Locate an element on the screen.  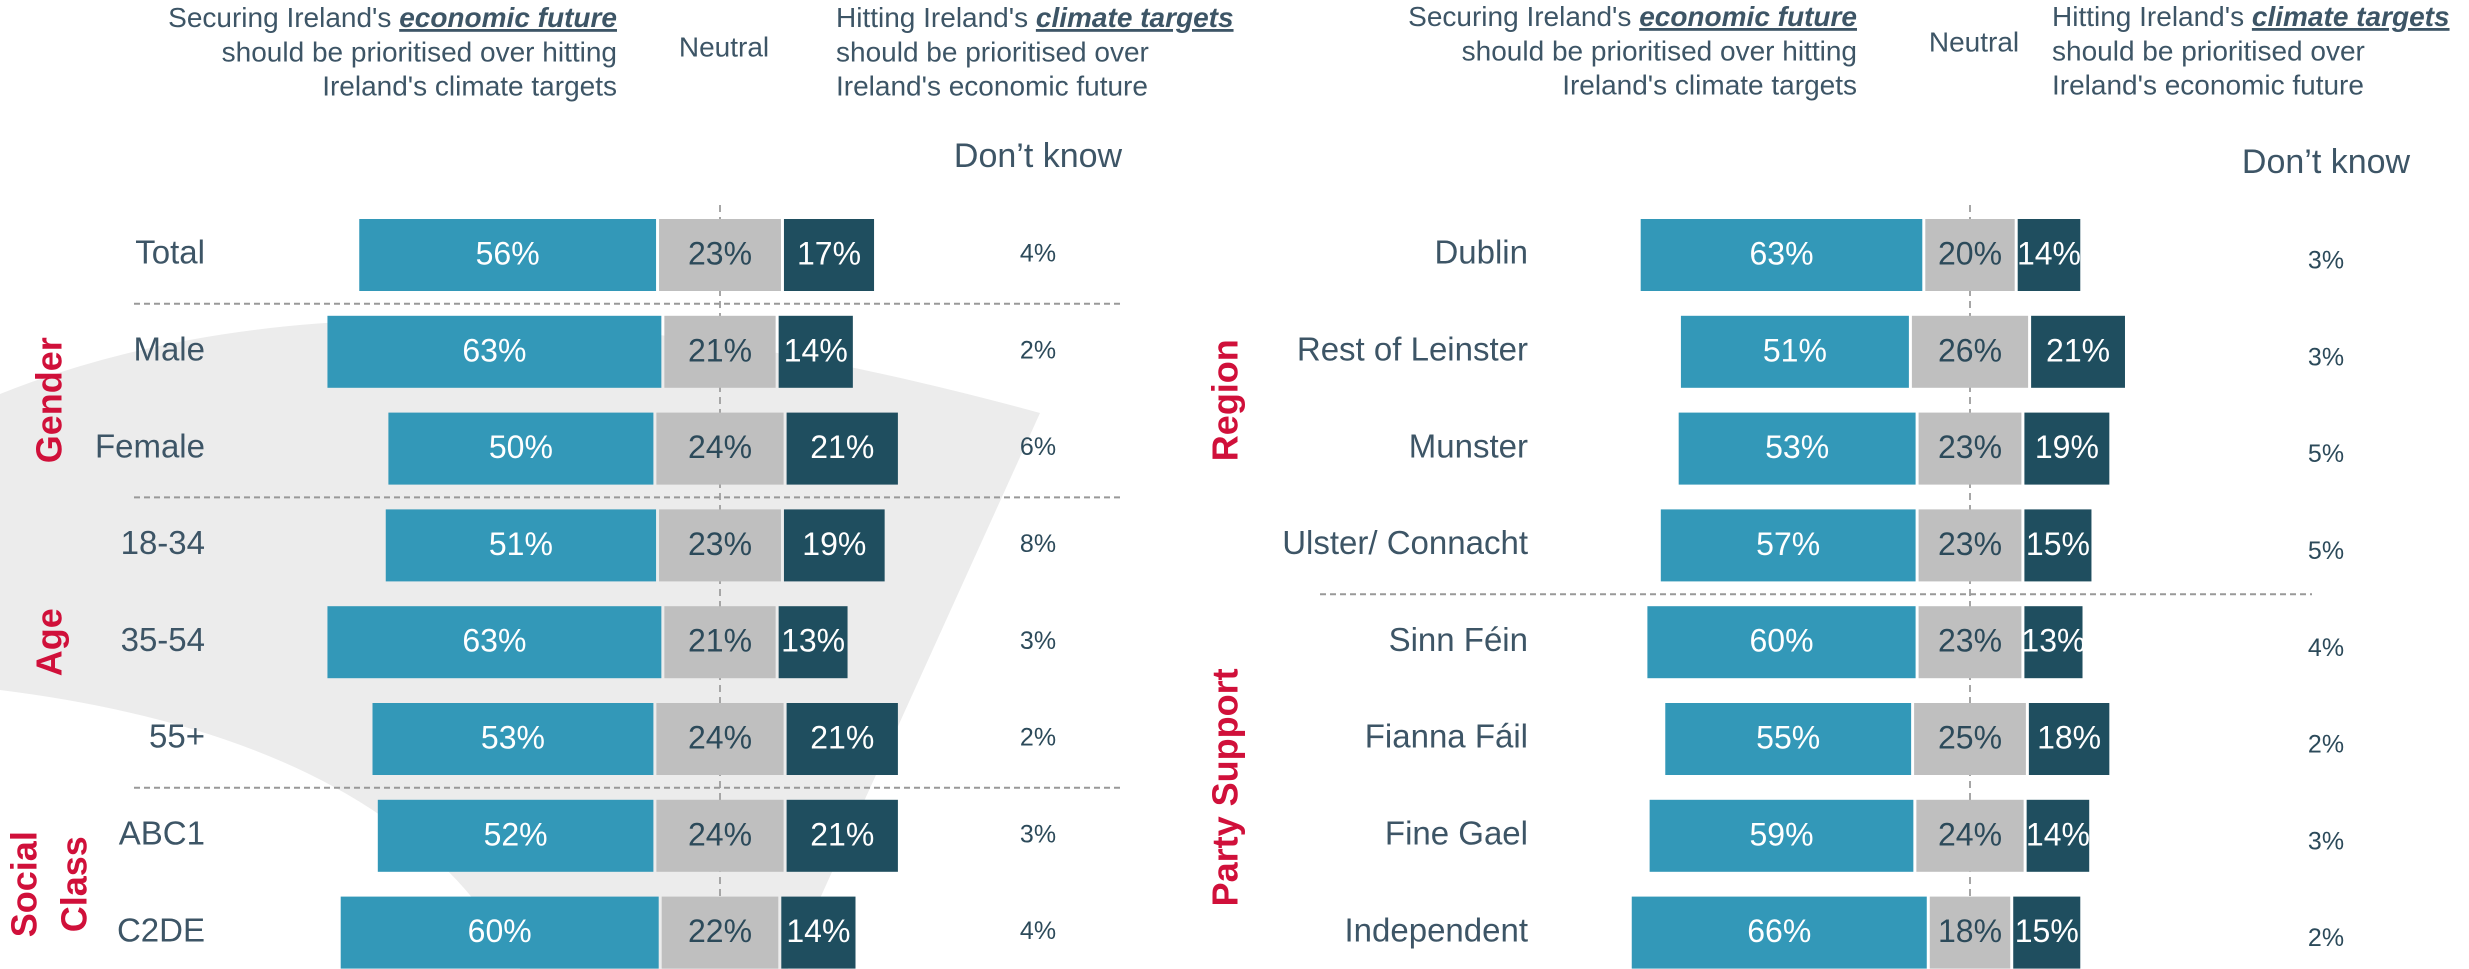
bar-label: 51% is located at coordinates (1795, 350).